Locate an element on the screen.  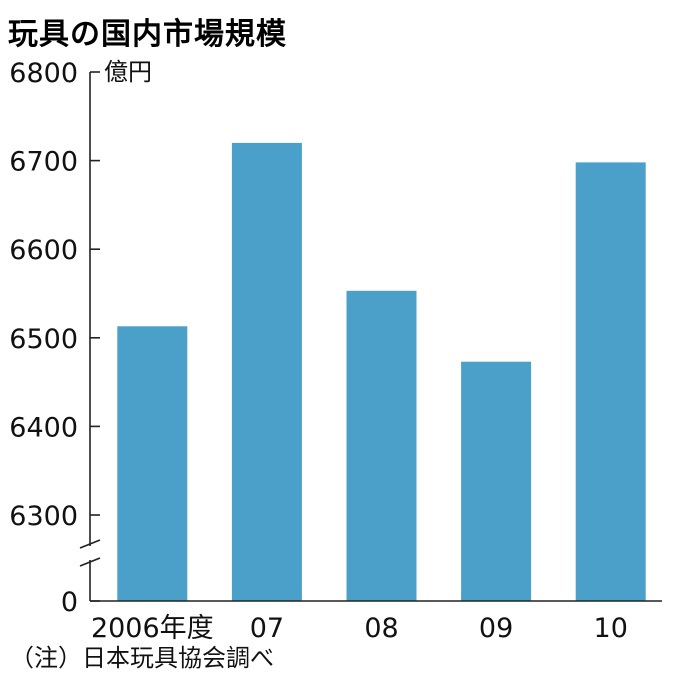
x-tick-label-1: 07 is located at coordinates (267, 628).